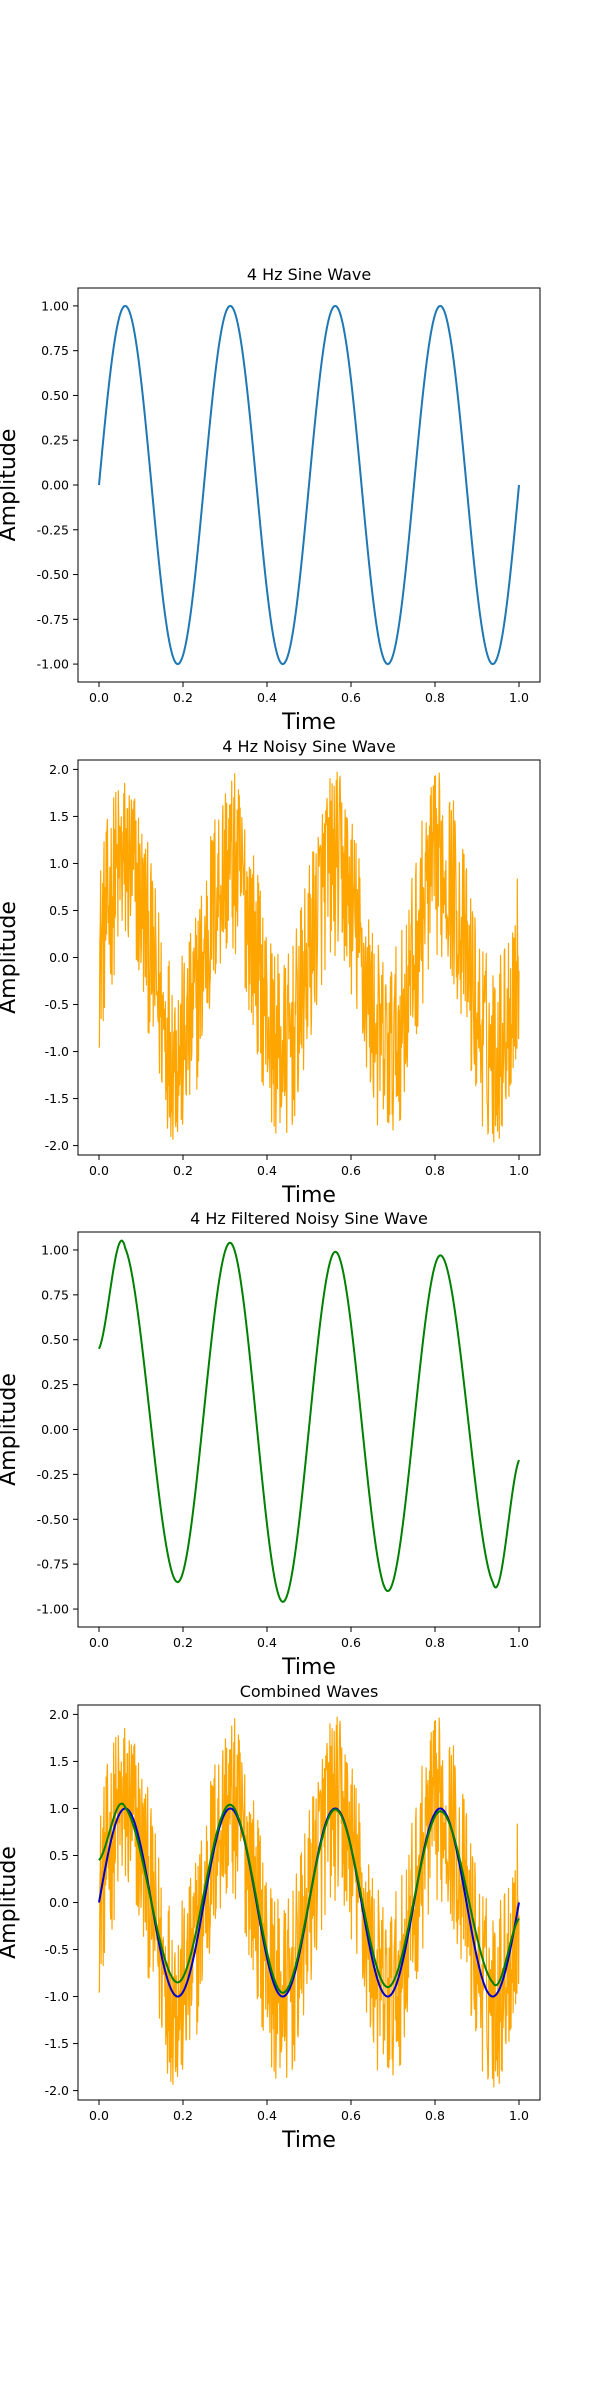  What do you see at coordinates (309, 1691) in the screenshot?
I see `chart-title: Combined Waves` at bounding box center [309, 1691].